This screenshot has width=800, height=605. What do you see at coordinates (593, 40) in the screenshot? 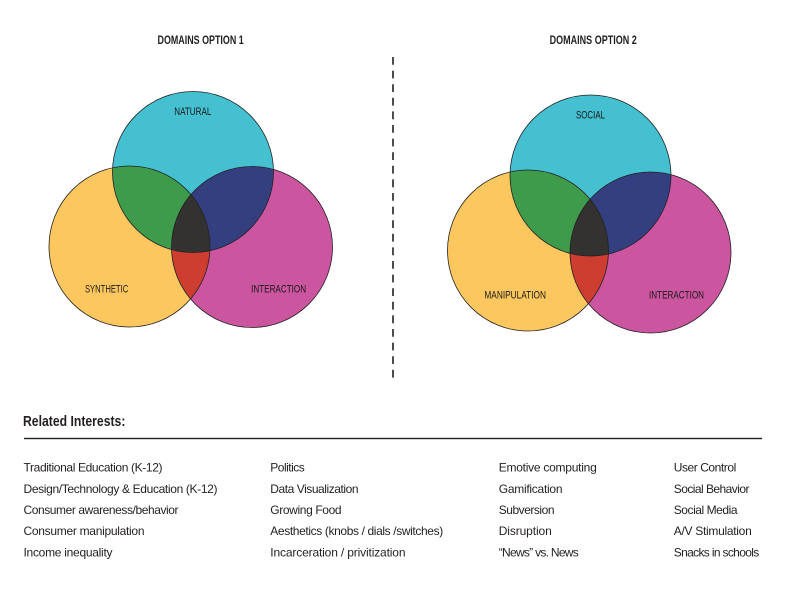
I see `svg-text: DOMAINS OPTION 2` at bounding box center [593, 40].